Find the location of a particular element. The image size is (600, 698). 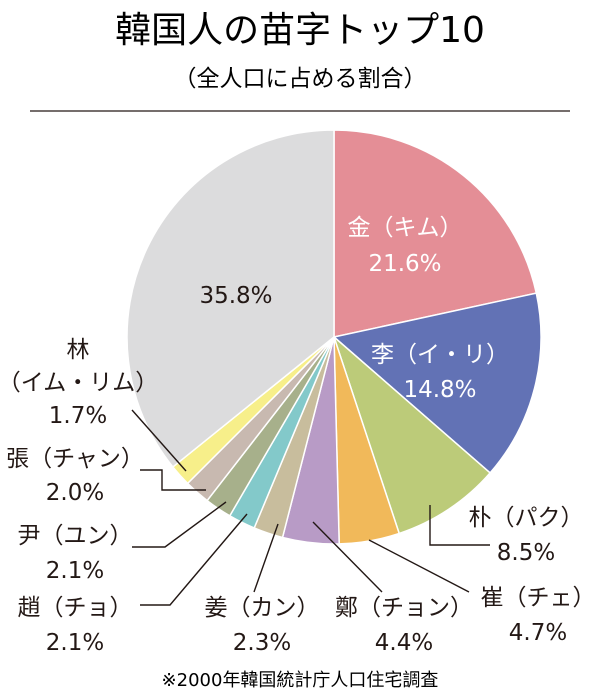

slice-value-label: 21.6% is located at coordinates (404, 264).